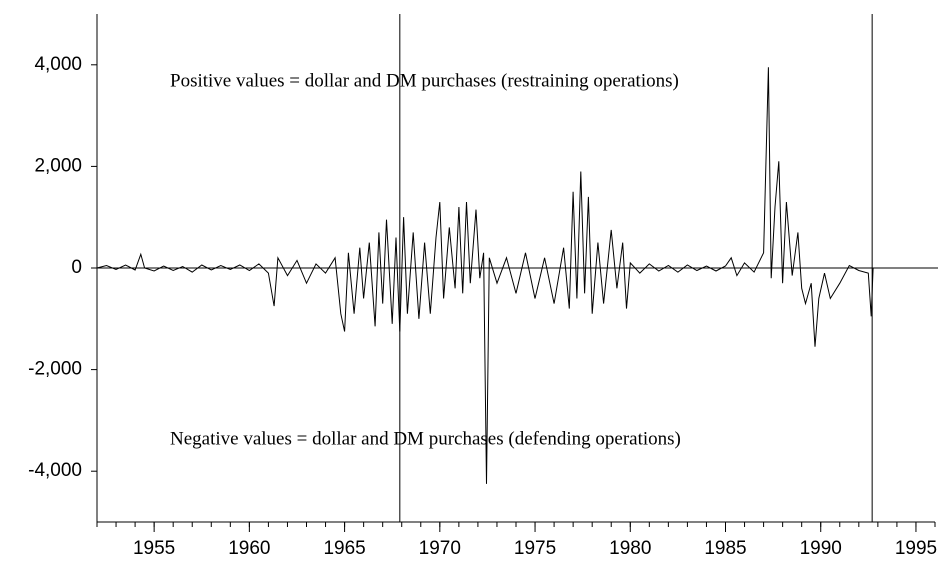  Describe the element at coordinates (55, 470) in the screenshot. I see `y-tick-label: -4,000` at that location.